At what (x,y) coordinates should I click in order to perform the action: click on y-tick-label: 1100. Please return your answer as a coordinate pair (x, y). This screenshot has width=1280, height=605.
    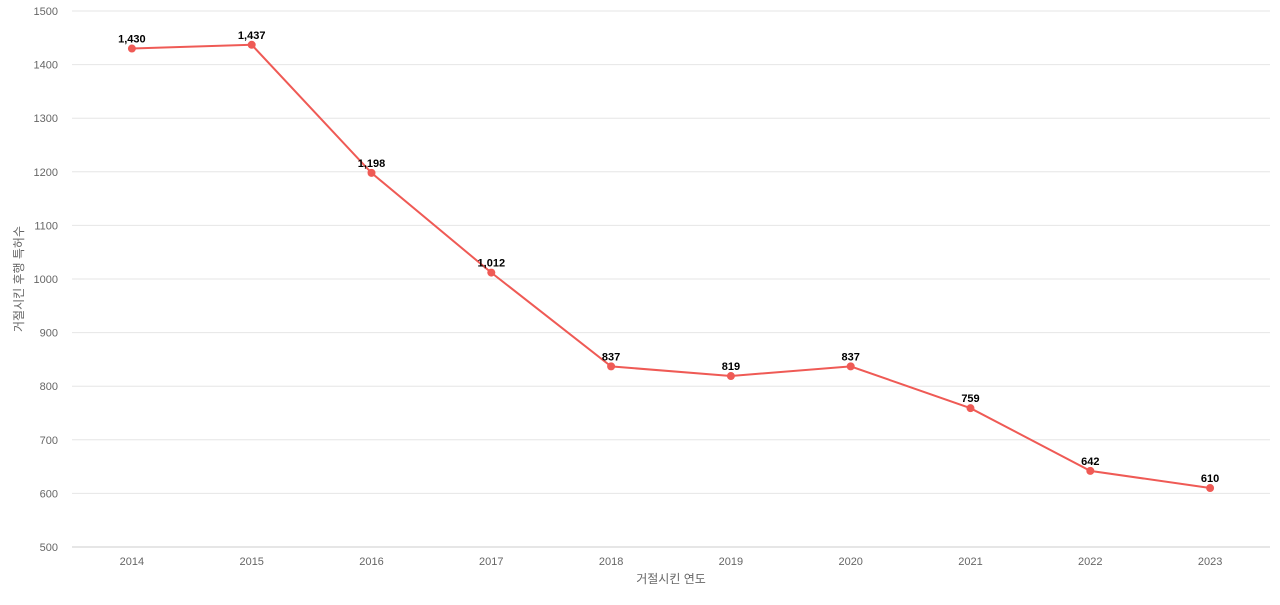
    Looking at the image, I should click on (46, 226).